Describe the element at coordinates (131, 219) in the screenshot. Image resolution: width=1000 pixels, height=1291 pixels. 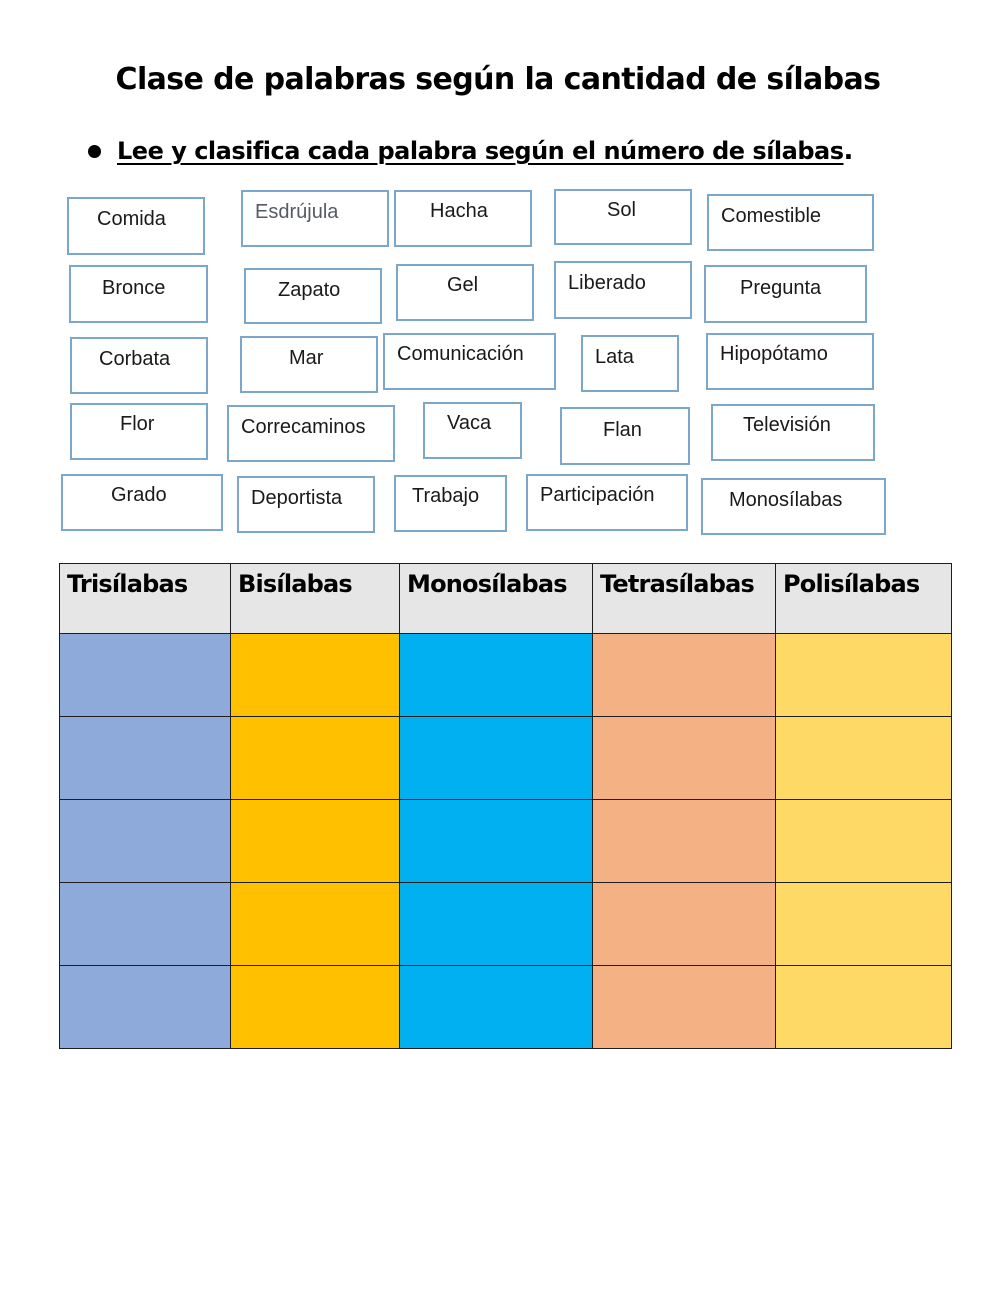
I see `word-label: Comida` at that location.